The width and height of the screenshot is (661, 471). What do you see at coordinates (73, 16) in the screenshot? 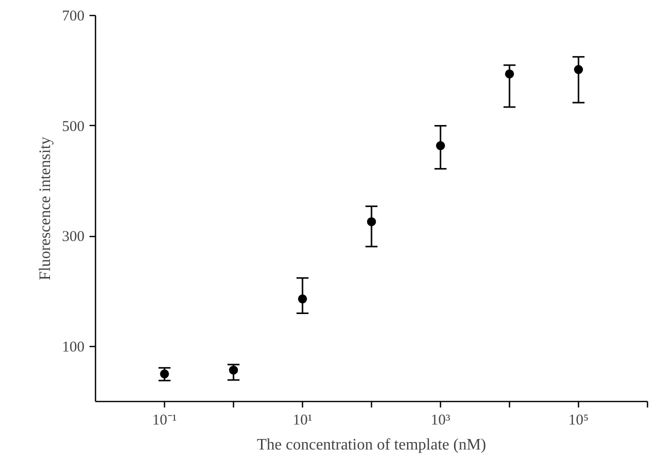
I see `y-tick-label: 700` at bounding box center [73, 16].